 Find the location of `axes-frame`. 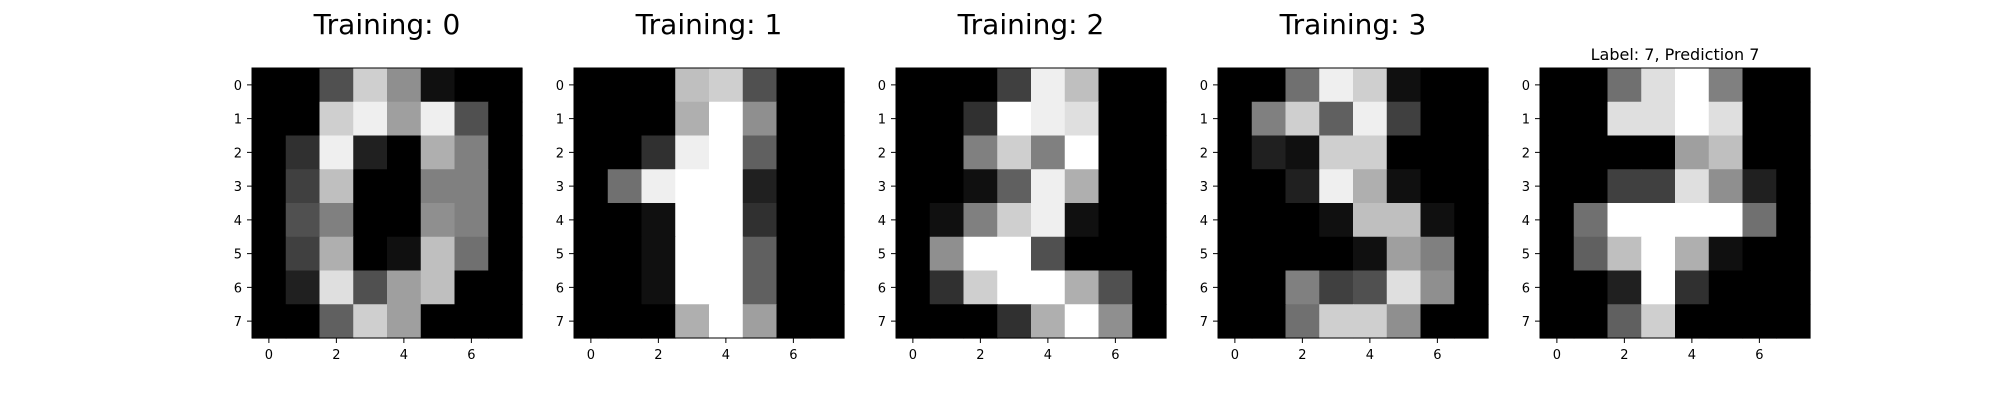

axes-frame is located at coordinates (1675, 203).